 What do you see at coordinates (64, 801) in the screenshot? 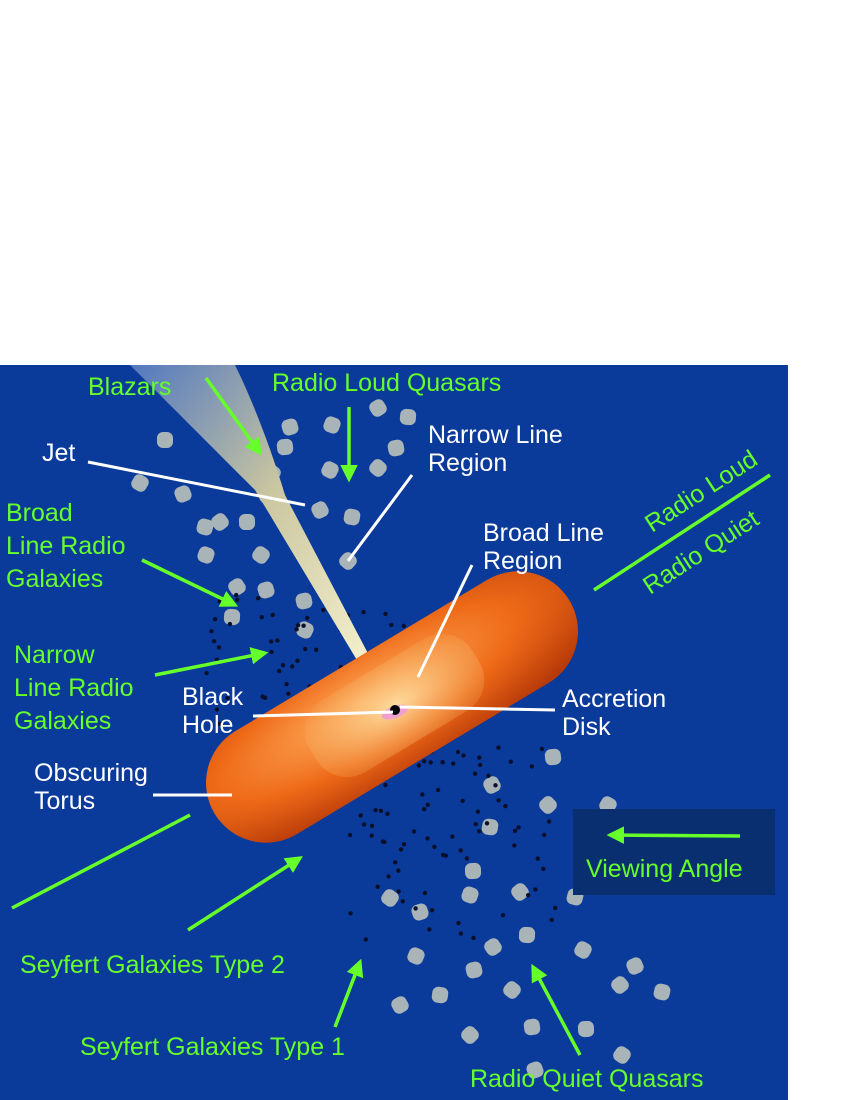
I see `obscuring-torus-label-line-2: Torus` at bounding box center [64, 801].